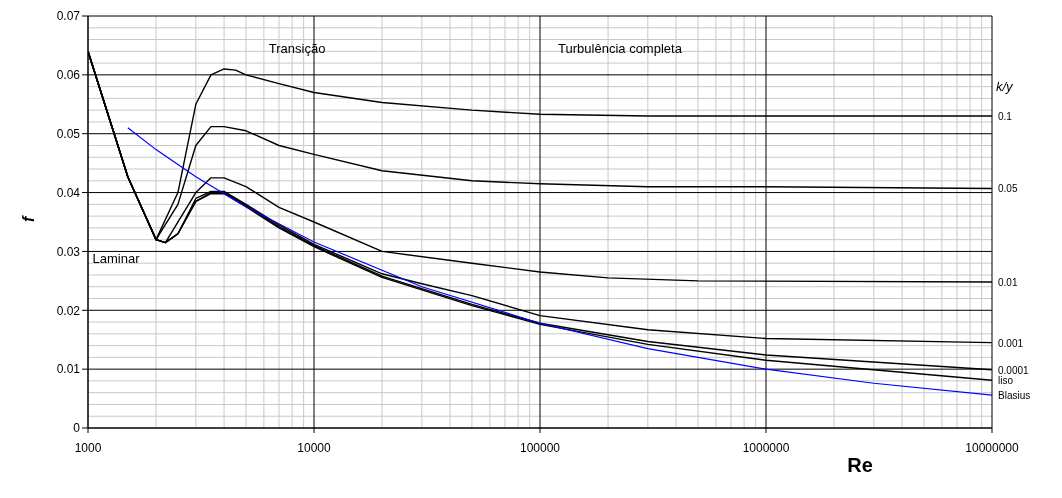 The image size is (1062, 498). I want to click on y-axis-title: f, so click(28, 218).